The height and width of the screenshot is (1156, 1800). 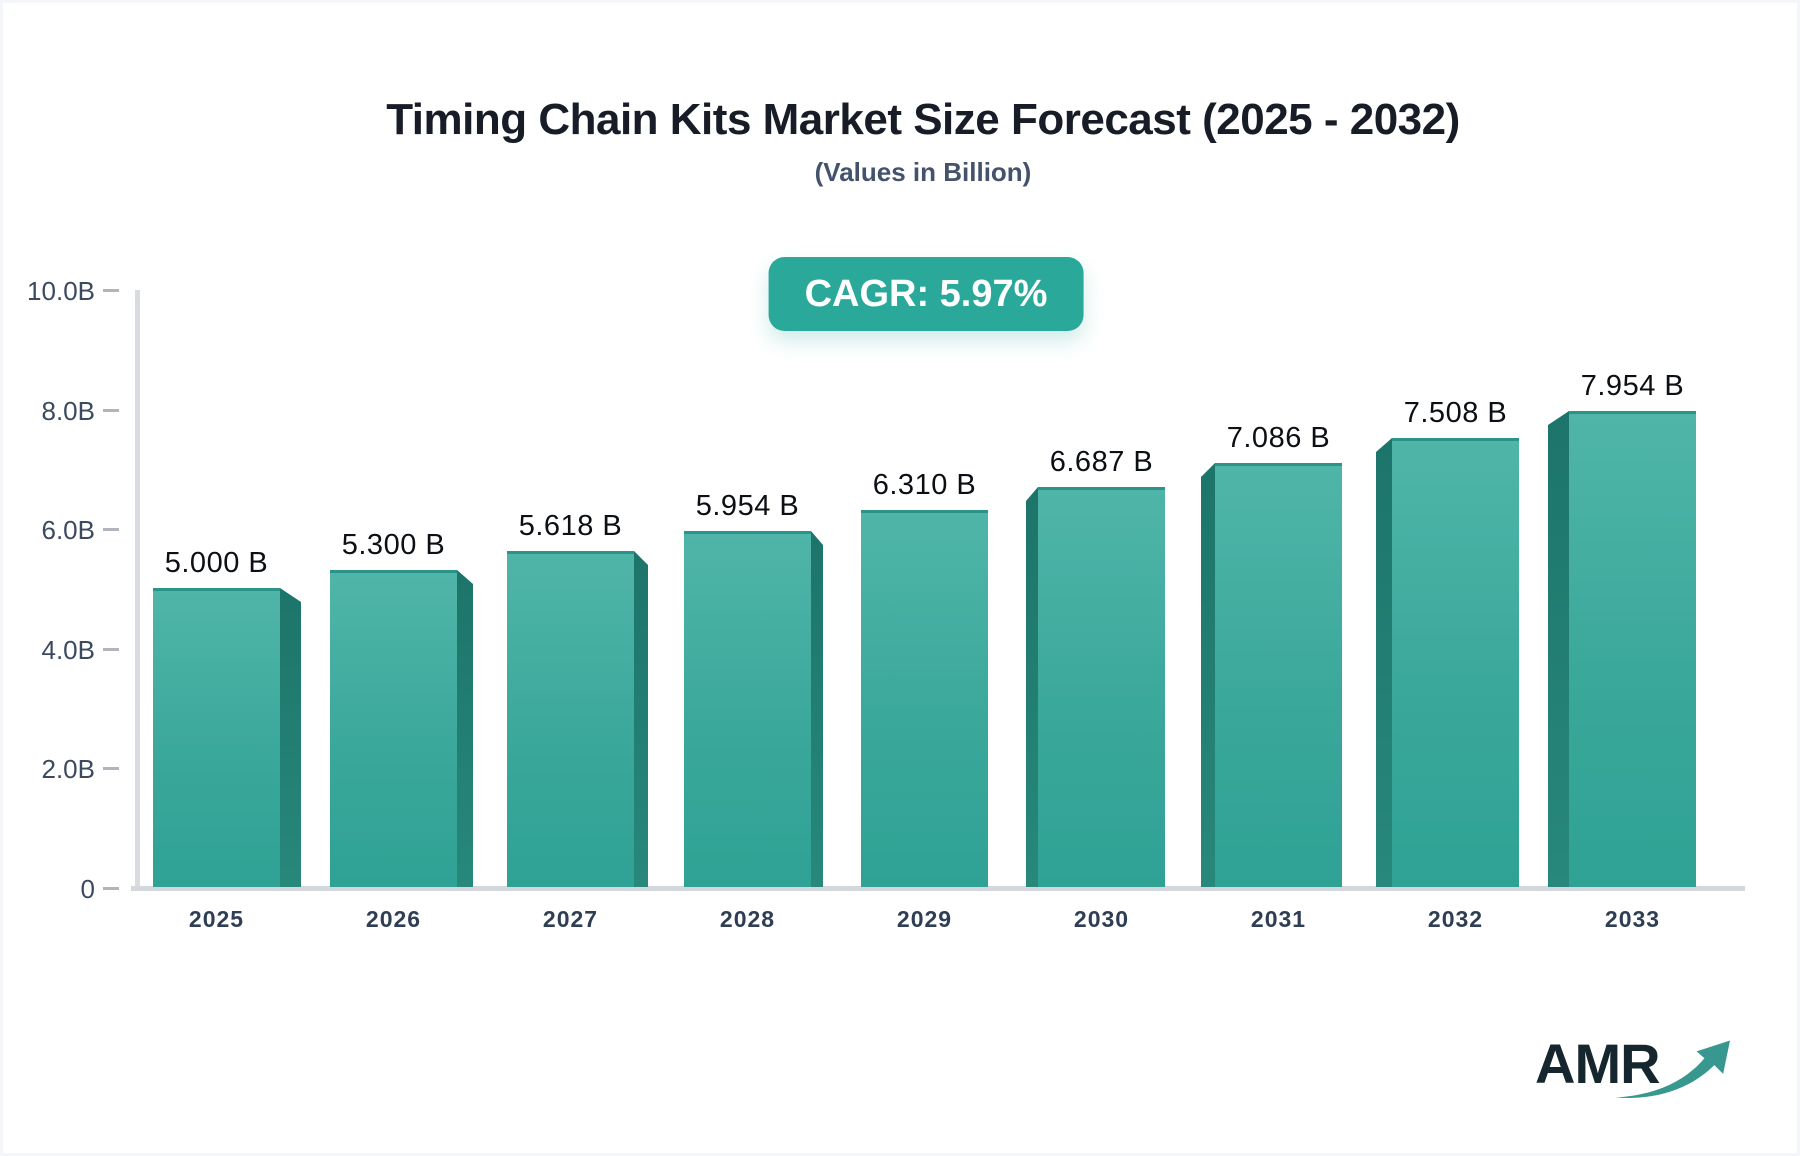 What do you see at coordinates (1278, 438) in the screenshot?
I see `bar-value-label-2031: 7.086 B` at bounding box center [1278, 438].